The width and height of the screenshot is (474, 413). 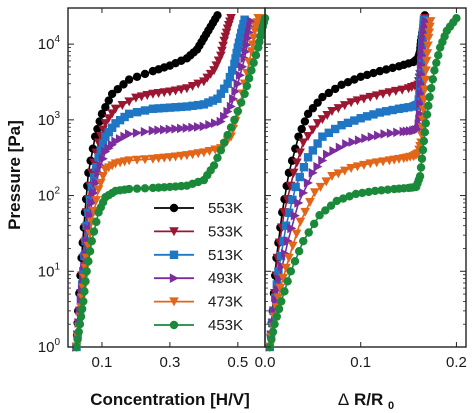 I want to click on ratio-subscript: 0, so click(x=391, y=406).